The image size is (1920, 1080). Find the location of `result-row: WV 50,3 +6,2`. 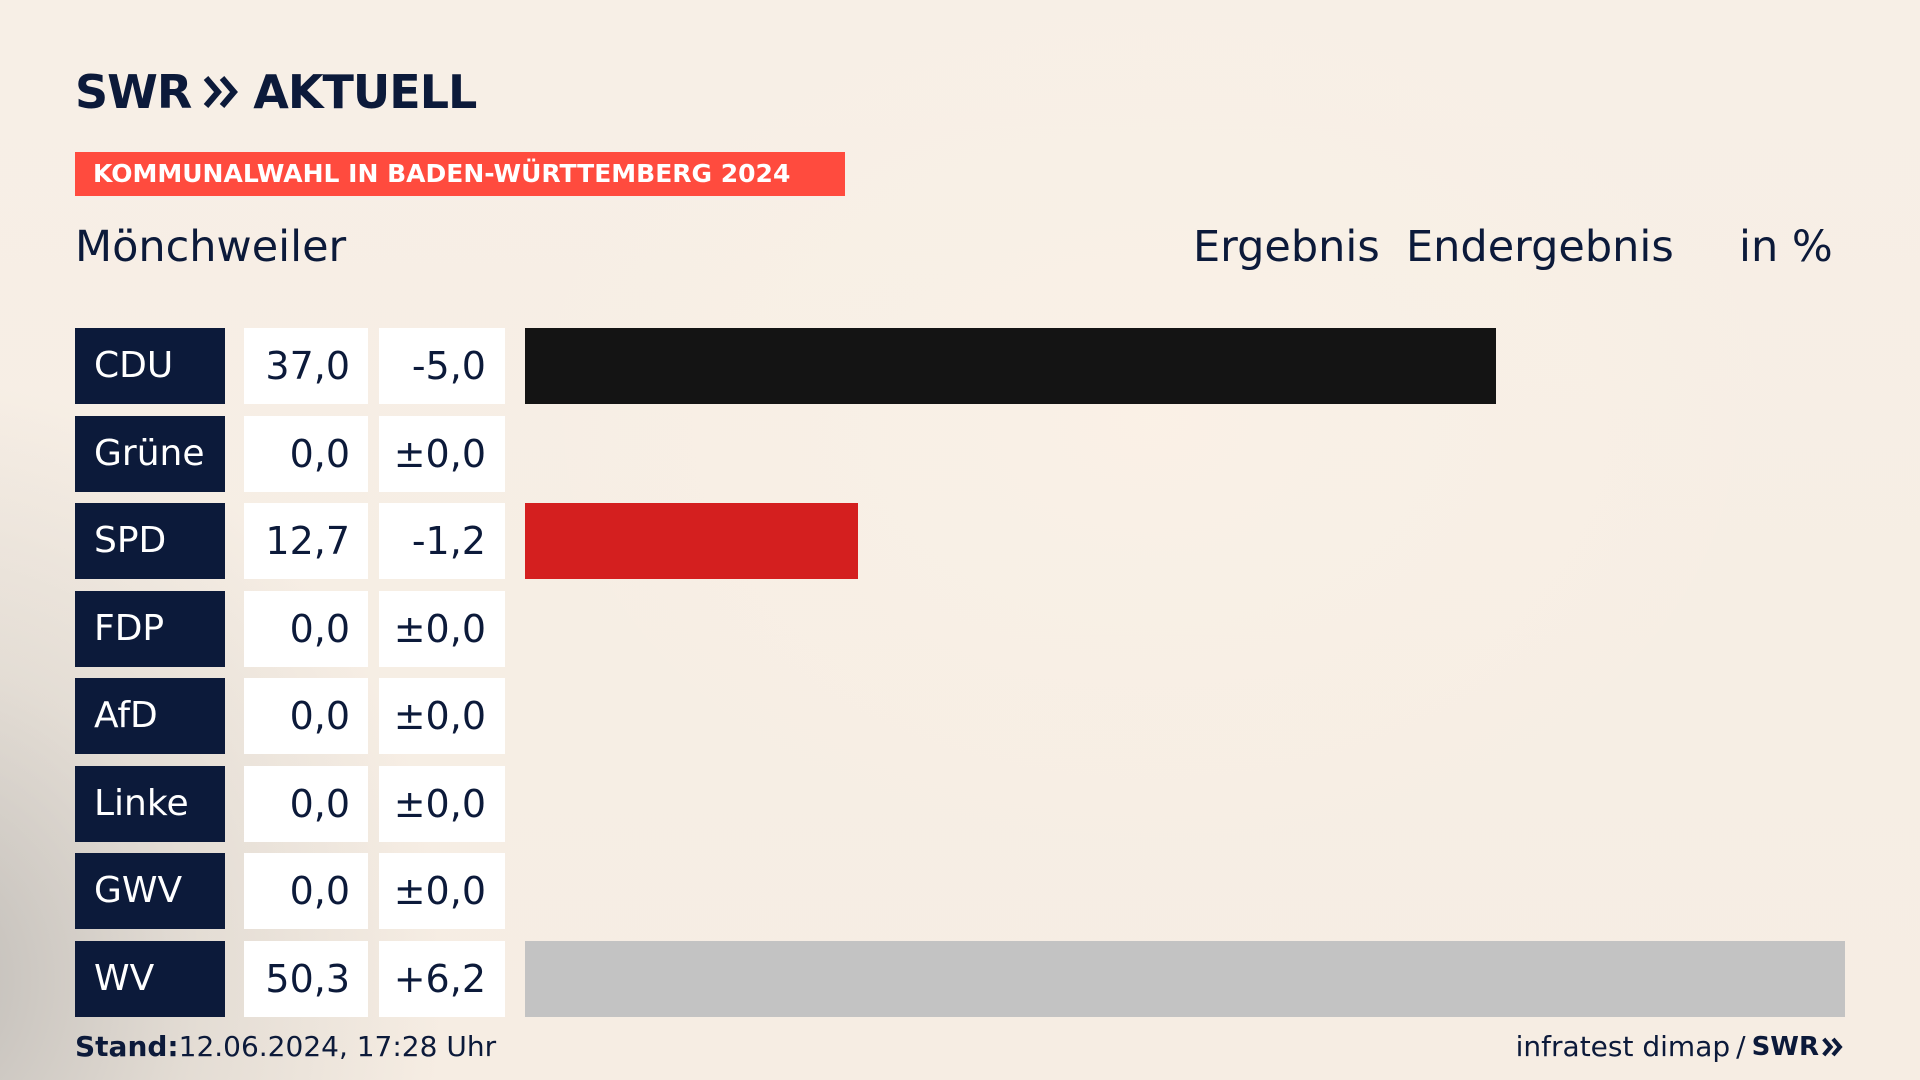

result-row: WV 50,3 +6,2 is located at coordinates (960, 978).